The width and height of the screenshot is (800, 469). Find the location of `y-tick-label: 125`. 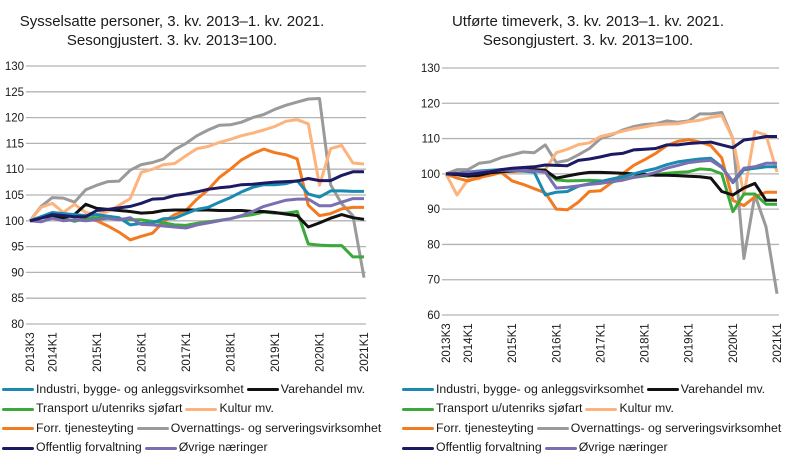

y-tick-label: 125 is located at coordinates (14, 93).